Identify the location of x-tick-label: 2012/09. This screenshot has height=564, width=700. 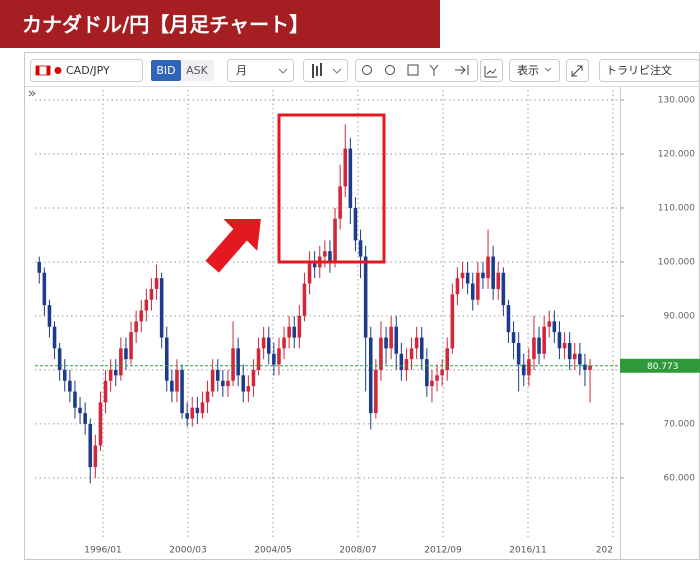
(443, 551).